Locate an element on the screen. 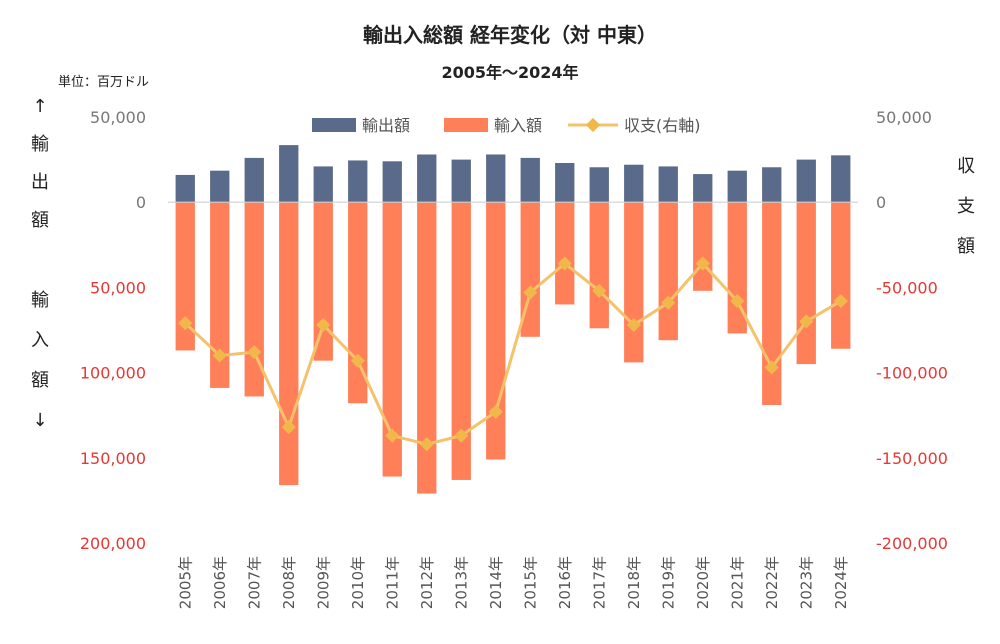 This screenshot has width=1000, height=644. unit-label: 単位：百万ドル is located at coordinates (103, 82).